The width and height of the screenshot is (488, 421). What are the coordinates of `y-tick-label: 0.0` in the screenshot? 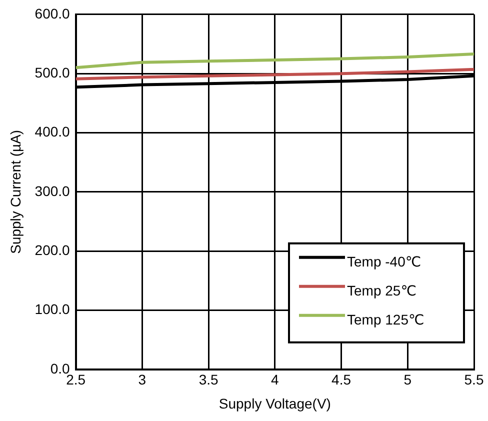 It's located at (60, 368).